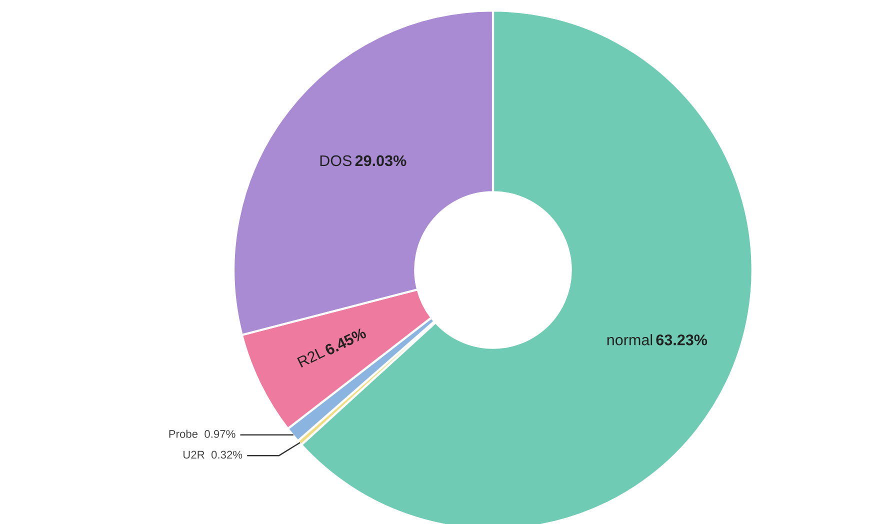 This screenshot has width=870, height=524. What do you see at coordinates (682, 340) in the screenshot?
I see `data-label: 63.23%` at bounding box center [682, 340].